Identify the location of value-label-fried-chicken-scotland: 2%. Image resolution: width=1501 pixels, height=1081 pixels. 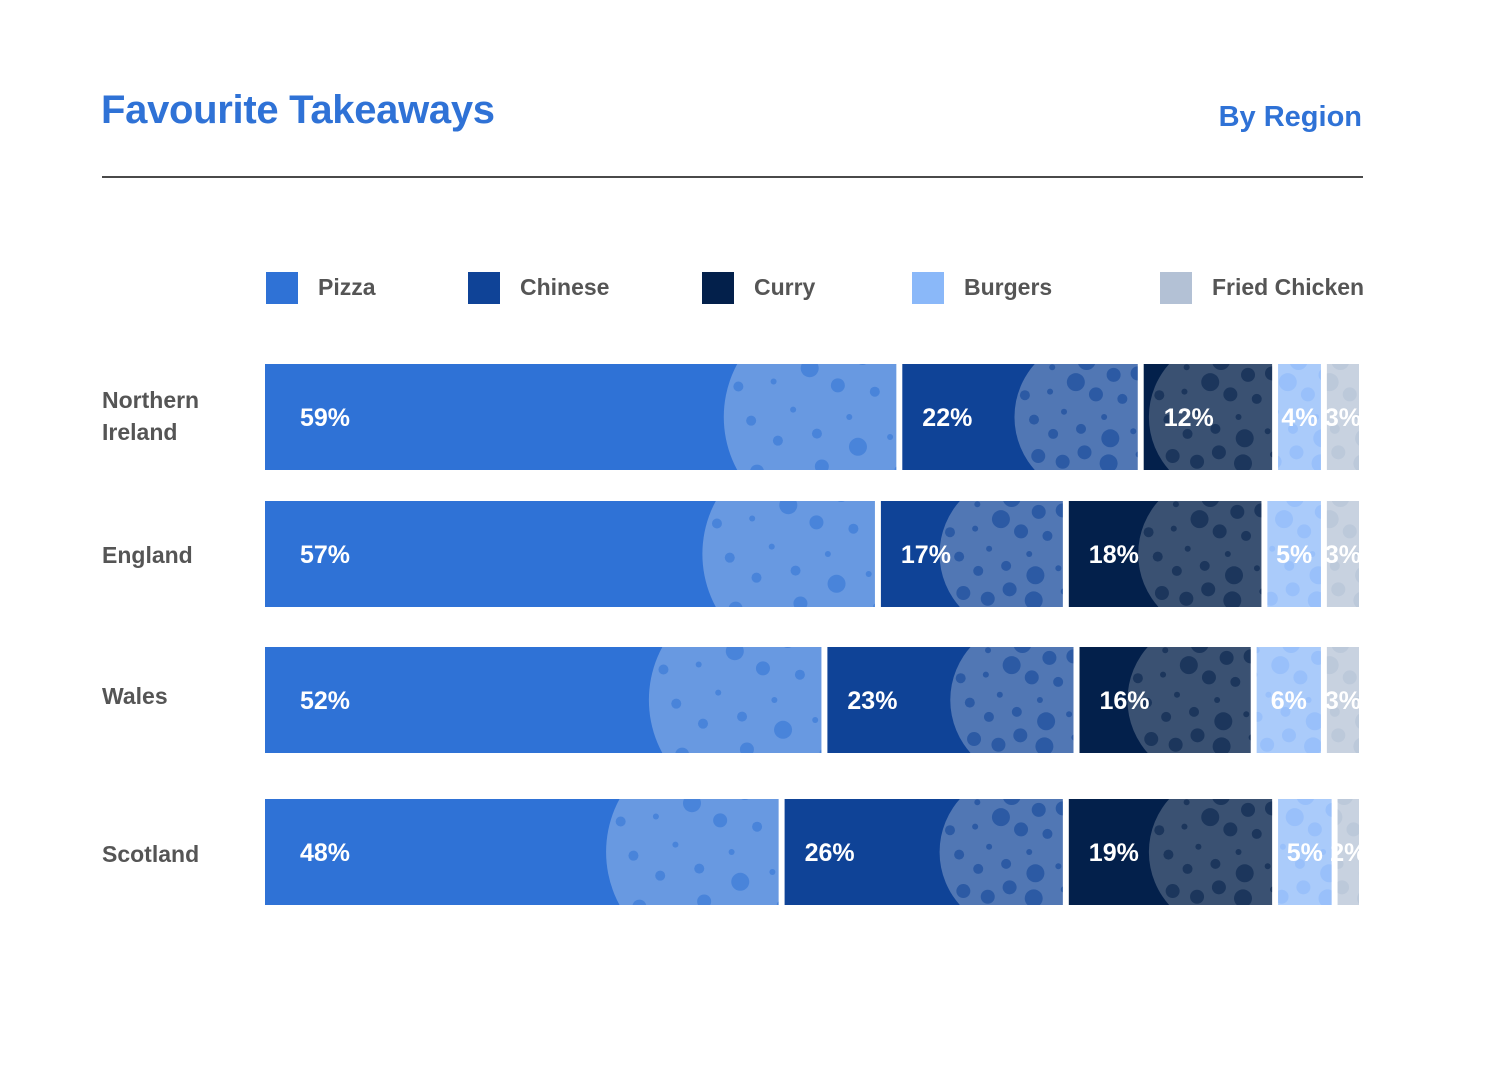
(1348, 853).